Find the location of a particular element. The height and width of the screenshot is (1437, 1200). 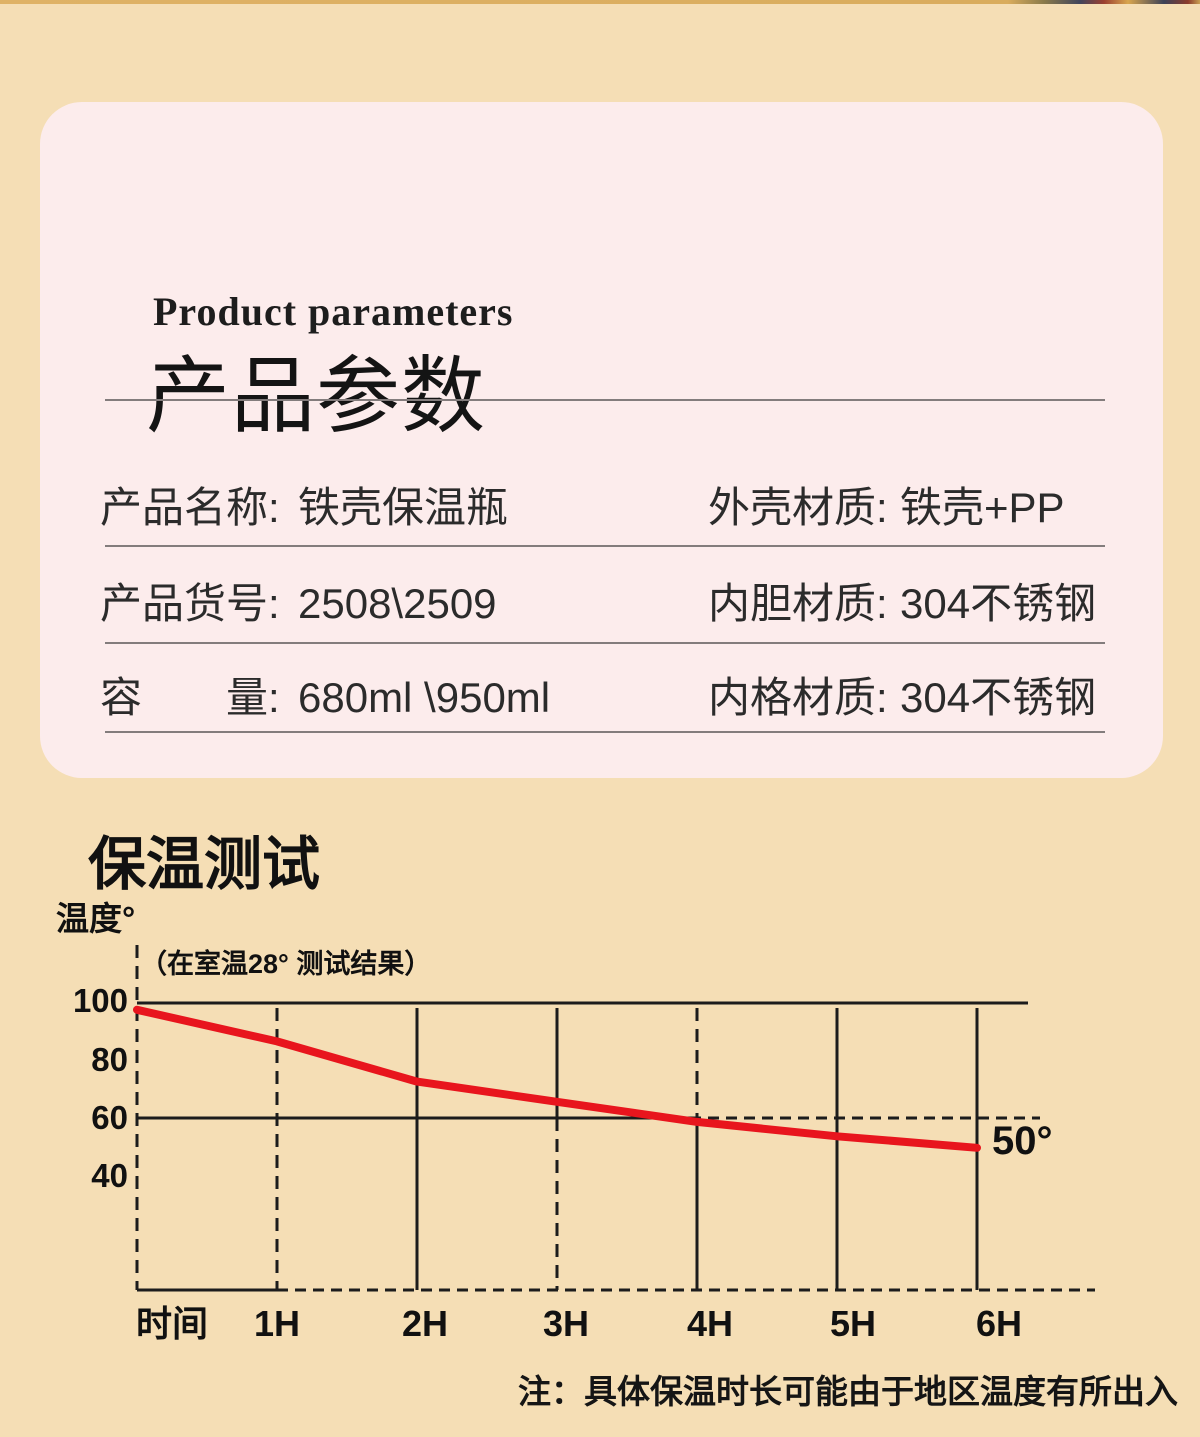

y-tick-100: 100 is located at coordinates (100, 1000).